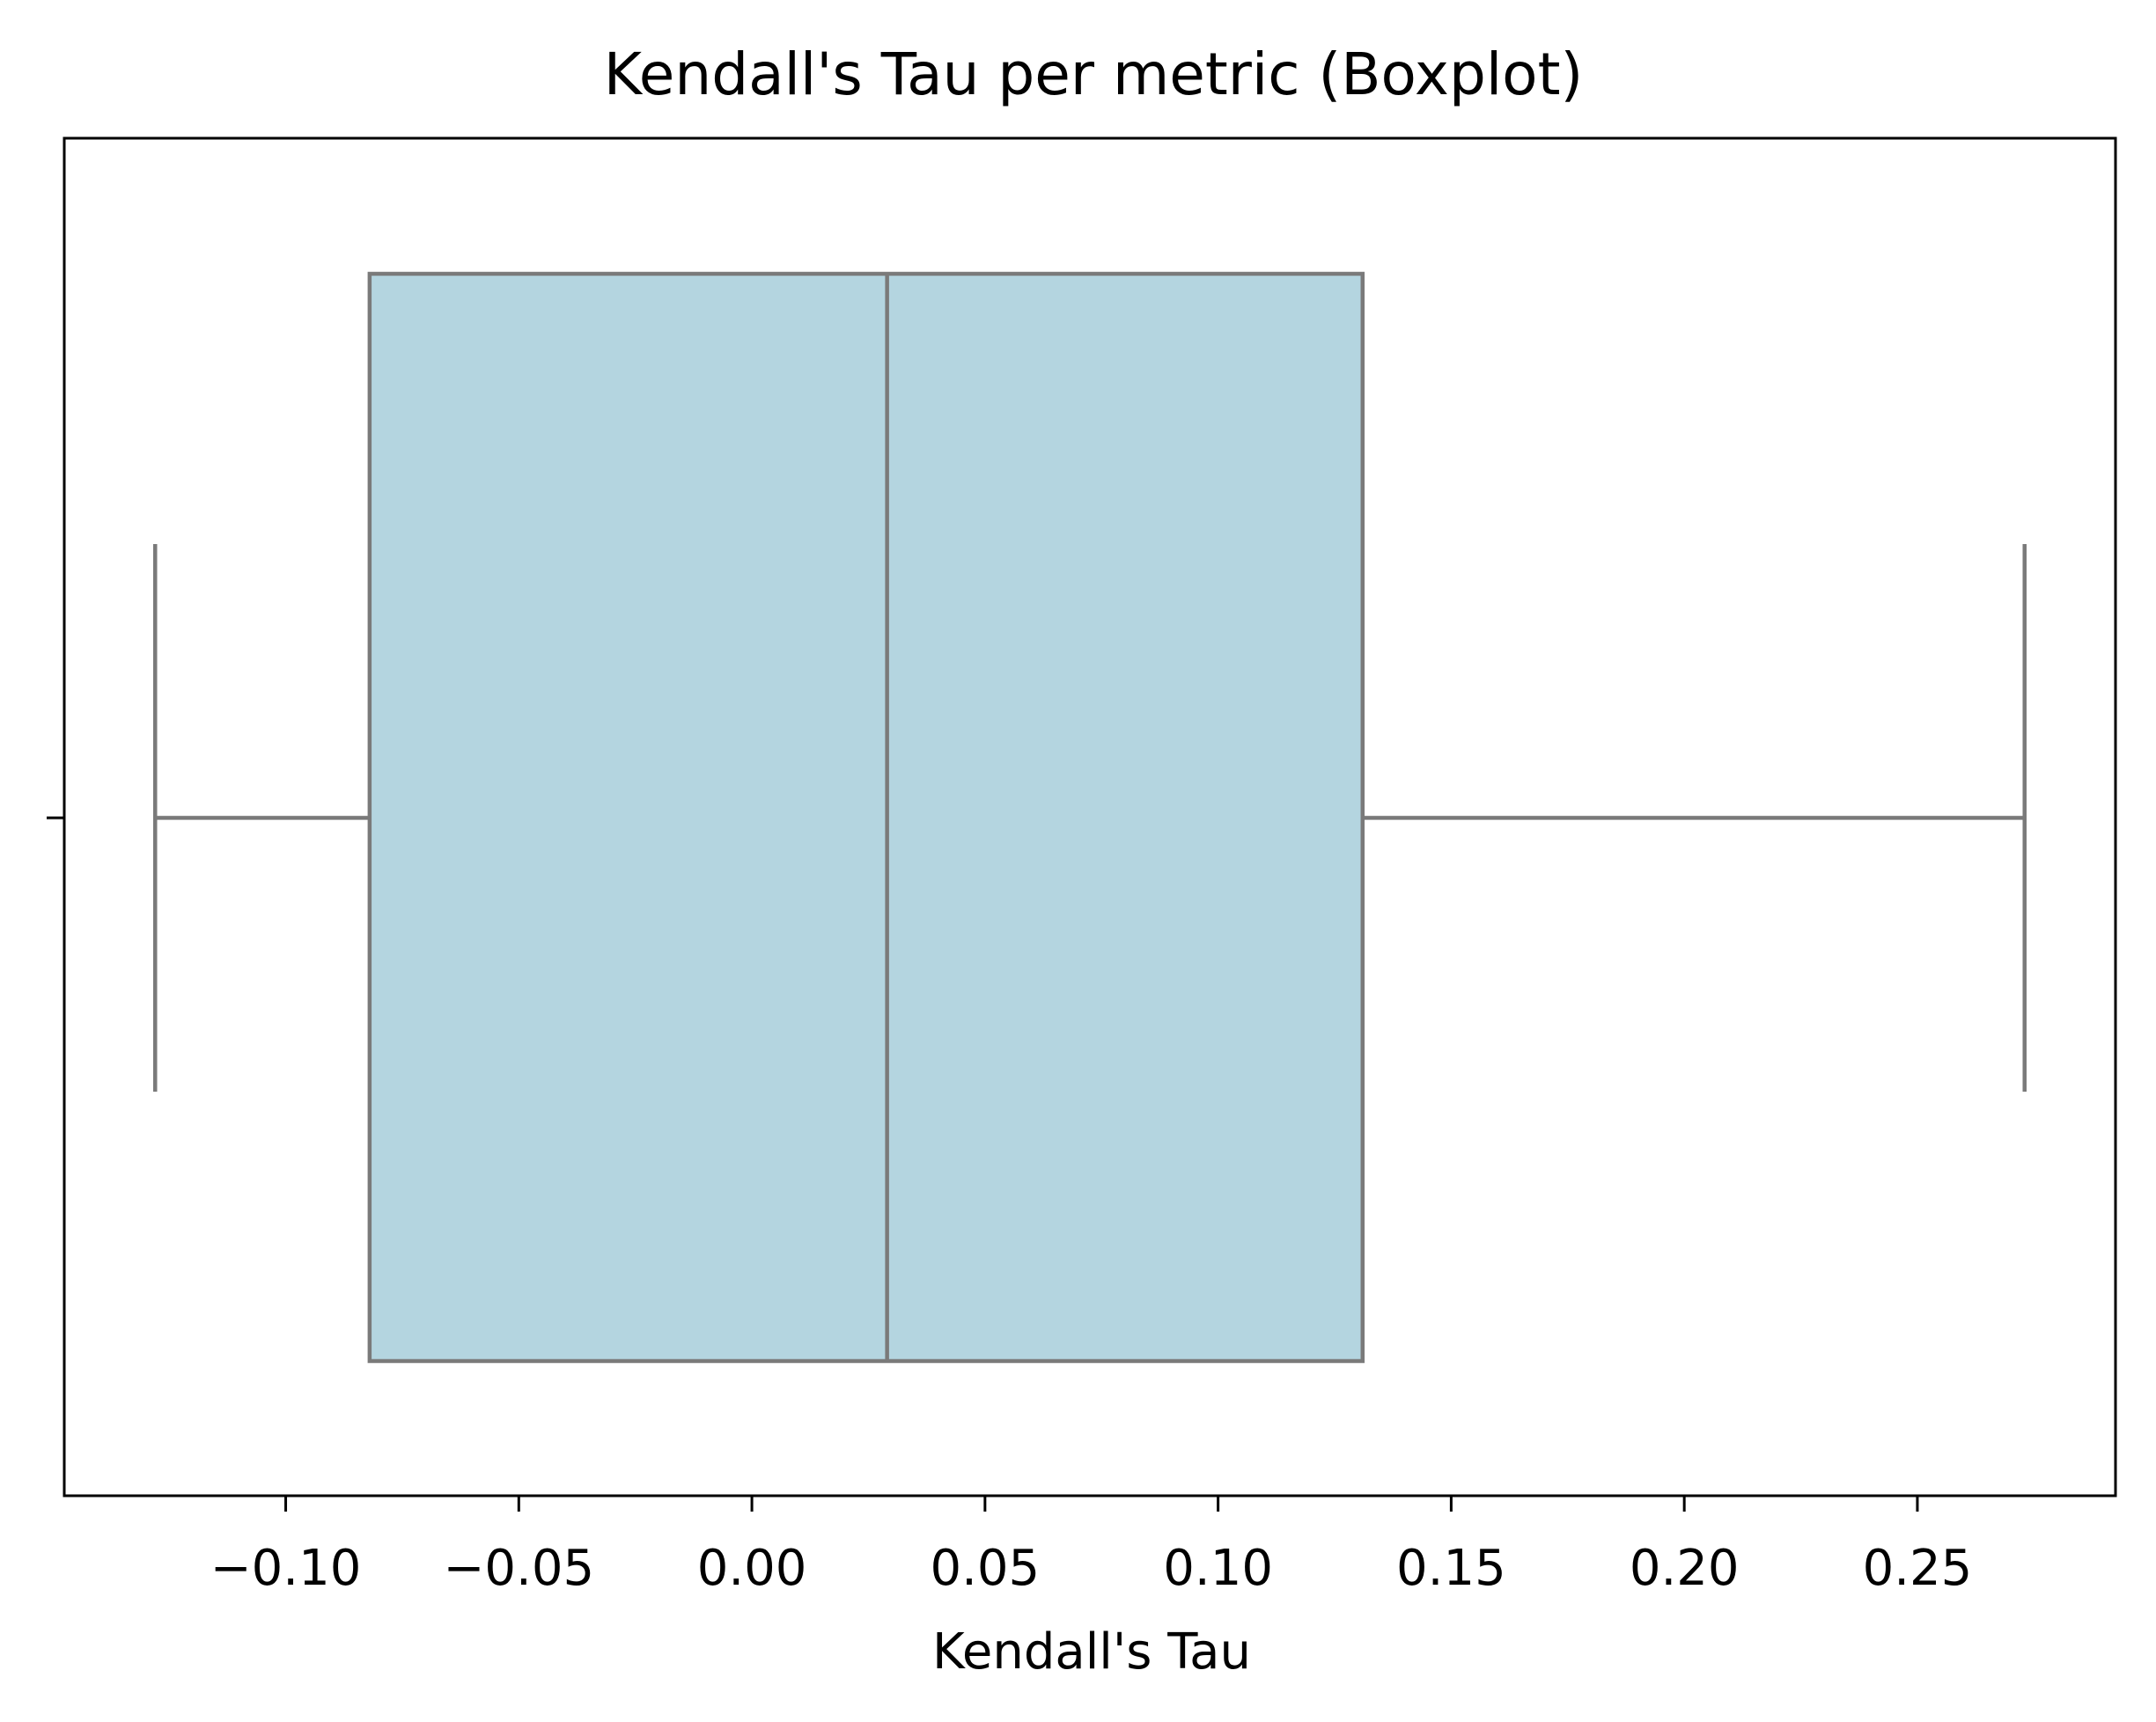  I want to click on x-tick-label: −0.10, so click(286, 1568).